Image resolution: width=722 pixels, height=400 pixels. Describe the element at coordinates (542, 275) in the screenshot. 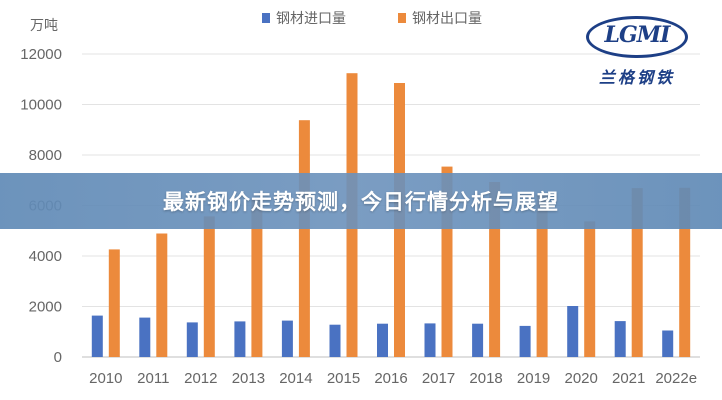

I see `bar-export-2019` at that location.